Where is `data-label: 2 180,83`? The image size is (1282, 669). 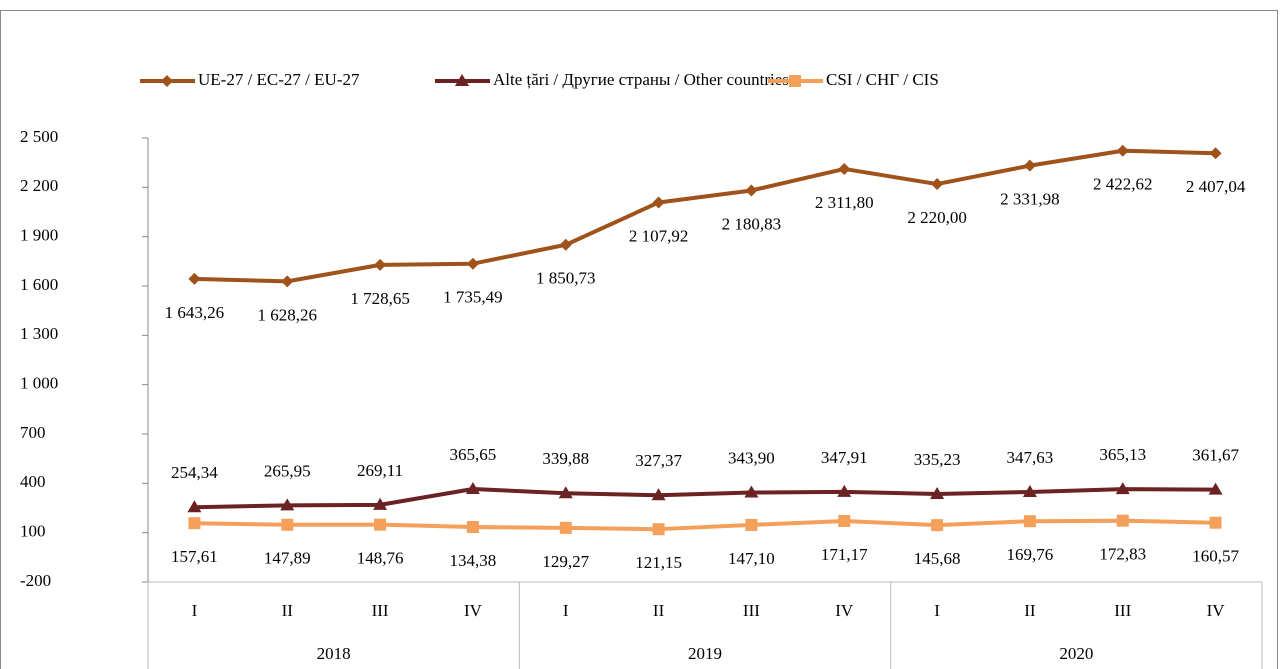
data-label: 2 180,83 is located at coordinates (752, 223).